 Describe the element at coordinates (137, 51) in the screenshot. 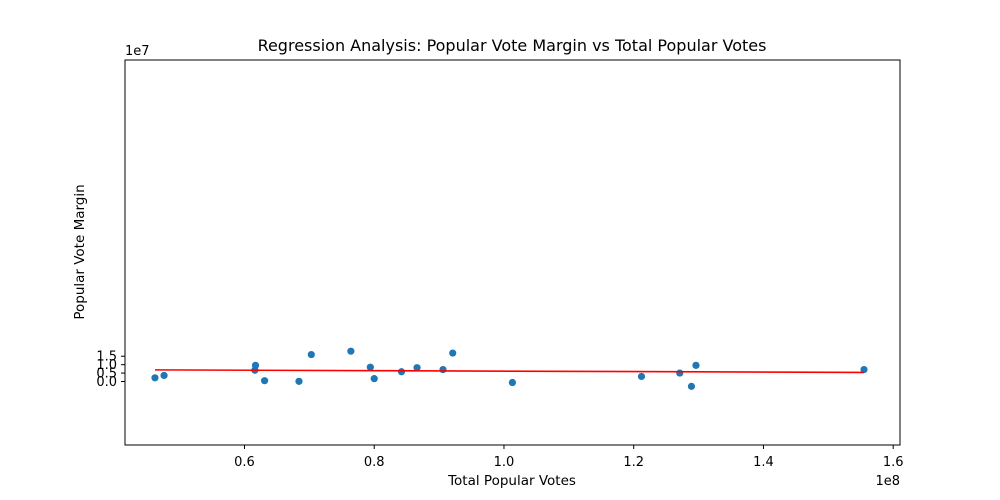

I see `y-axis-scale-label: 1e7` at that location.